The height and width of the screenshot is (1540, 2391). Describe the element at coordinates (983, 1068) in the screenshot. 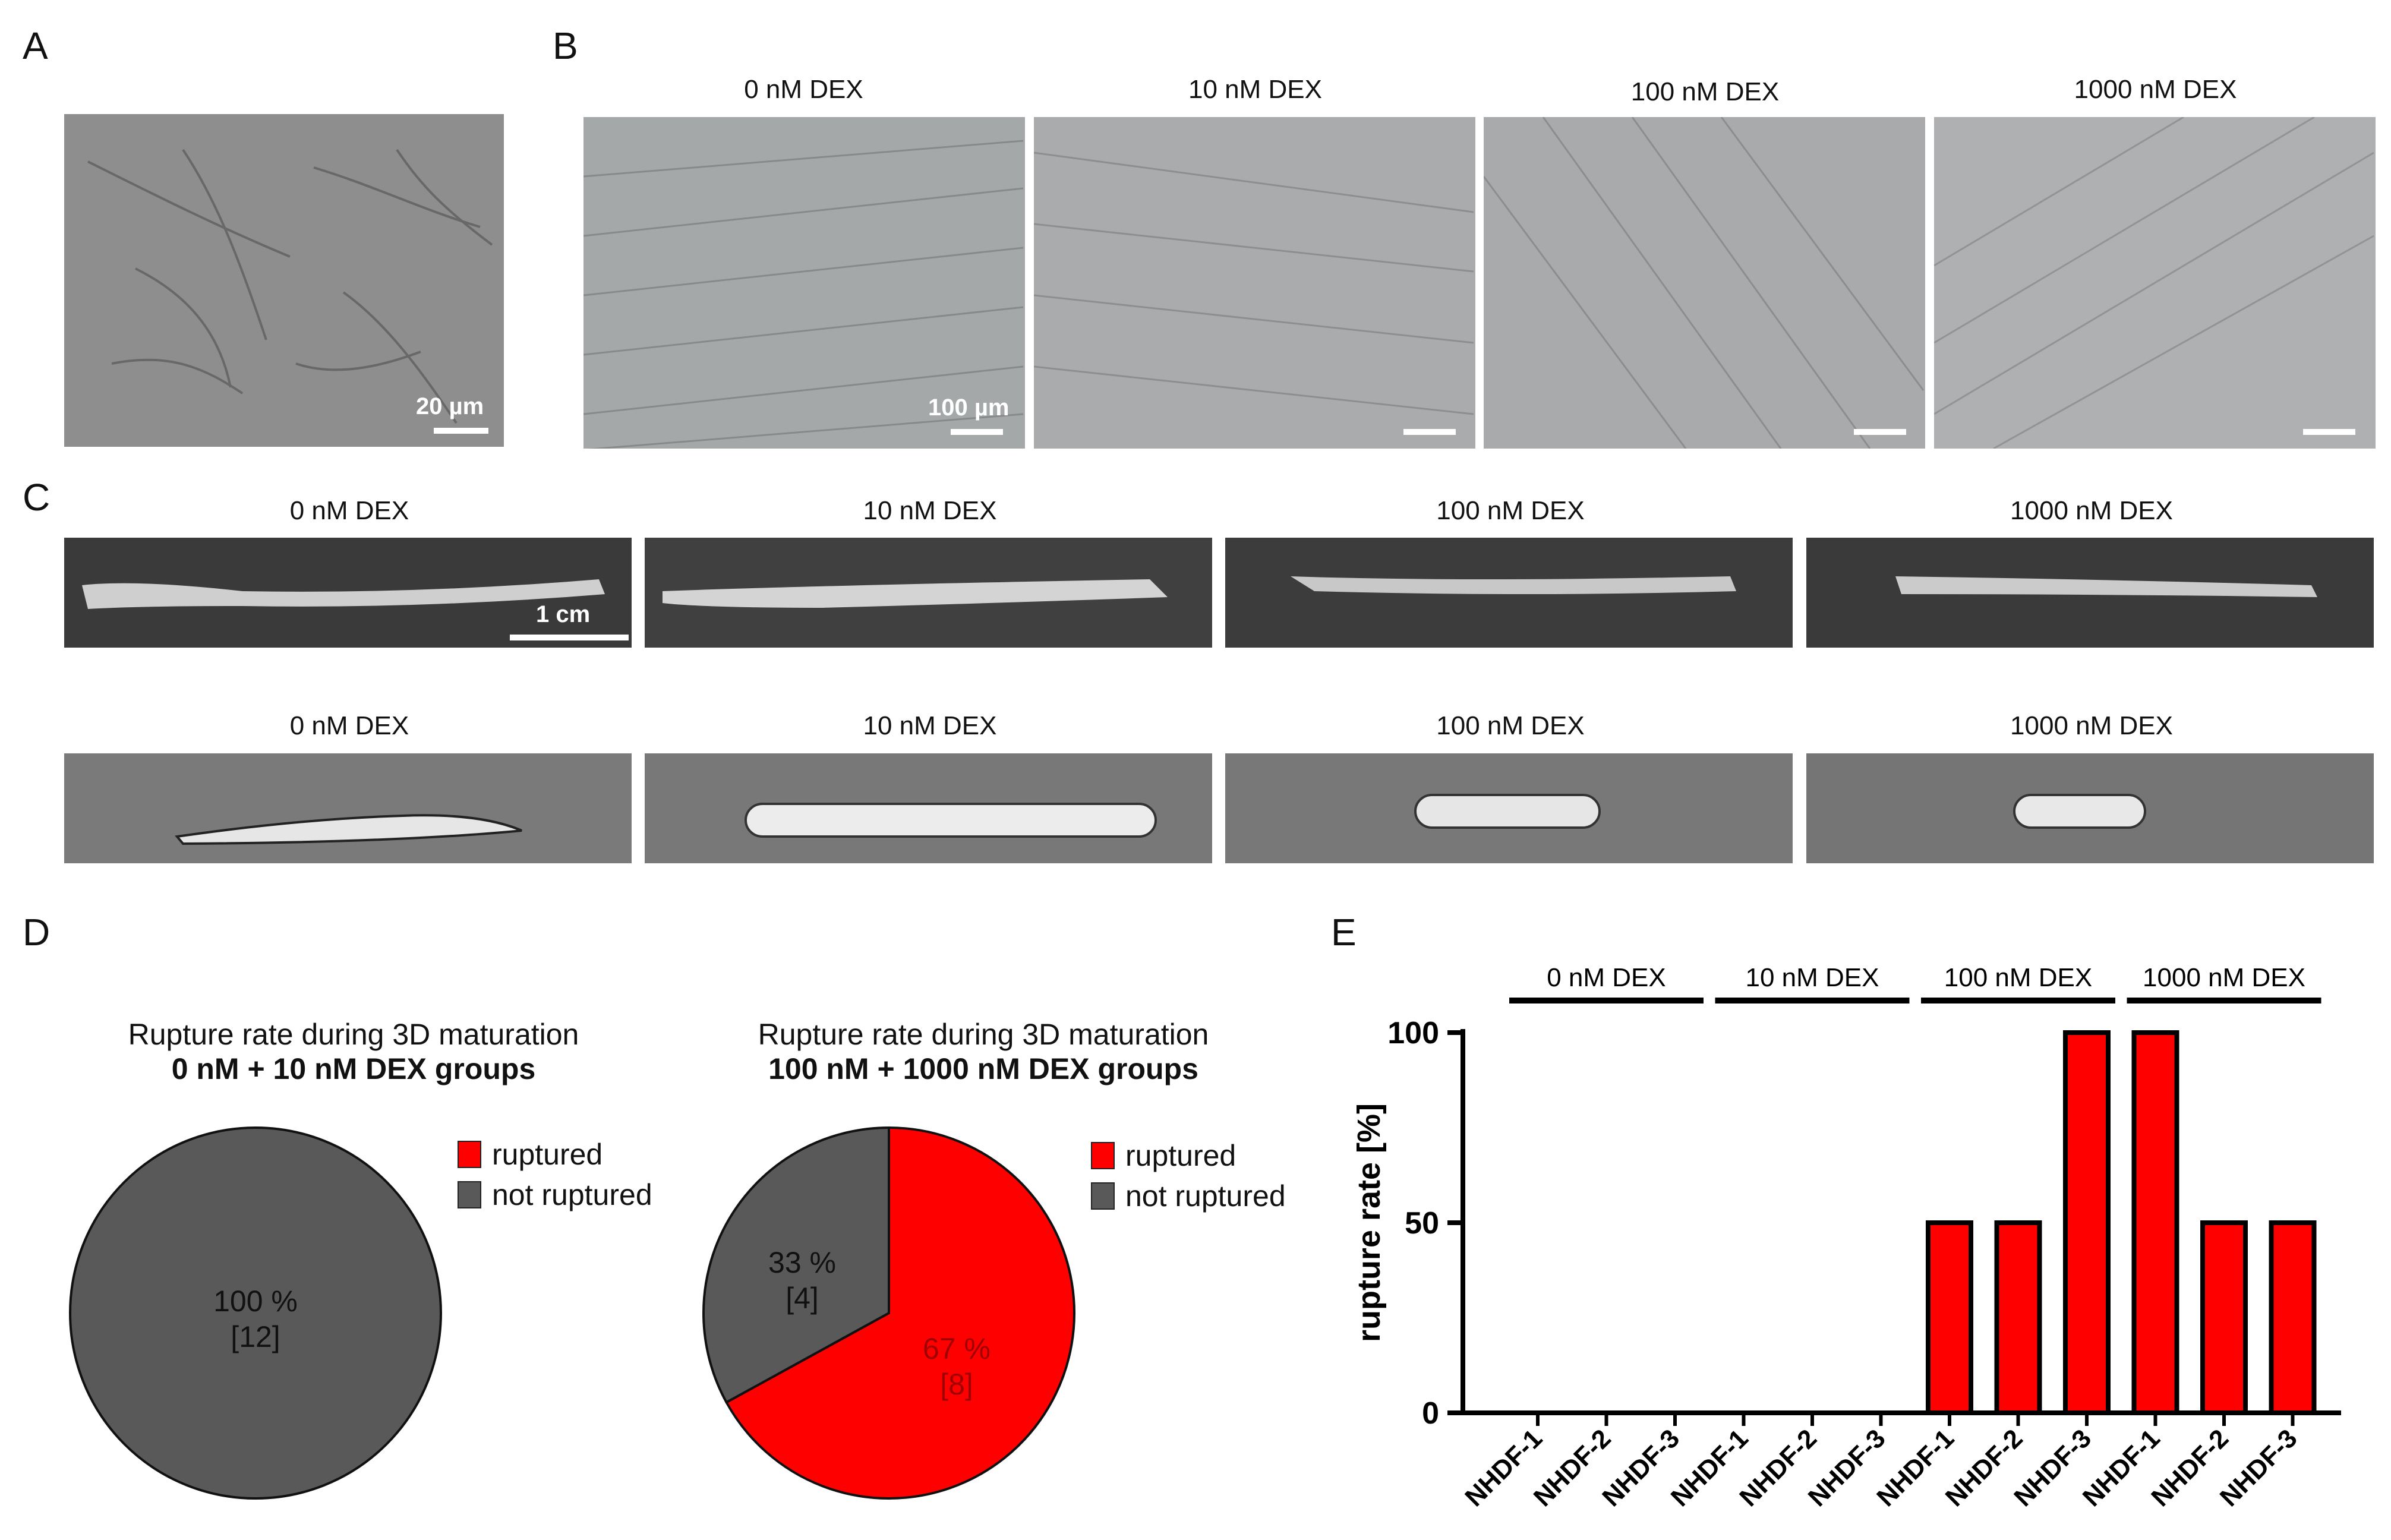

I see `pie2-title-line2: 100 nM + 1000 nM DEX groups` at that location.